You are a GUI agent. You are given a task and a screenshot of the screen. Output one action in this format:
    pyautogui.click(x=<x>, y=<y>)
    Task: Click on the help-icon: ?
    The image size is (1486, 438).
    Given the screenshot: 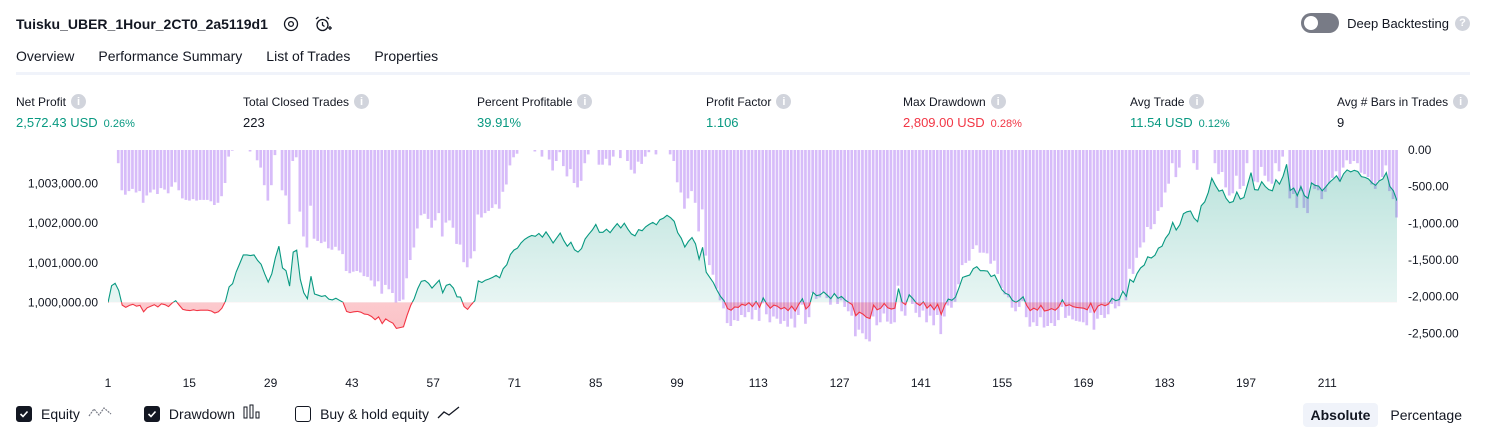 What is the action you would take?
    pyautogui.click(x=1462, y=23)
    